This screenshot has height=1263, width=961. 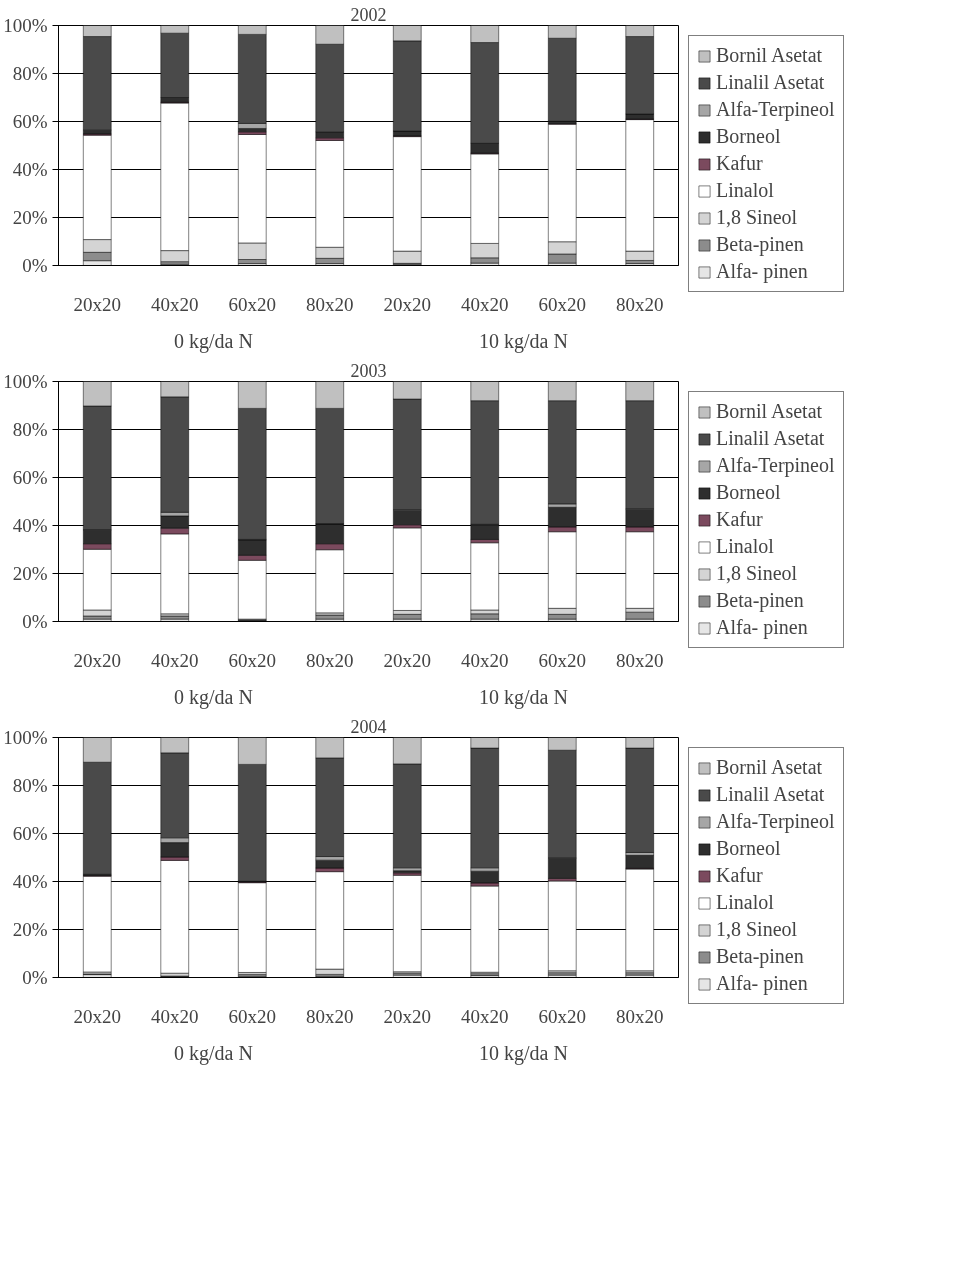 I want to click on legend-label: Bornil Asetat, so click(x=769, y=55).